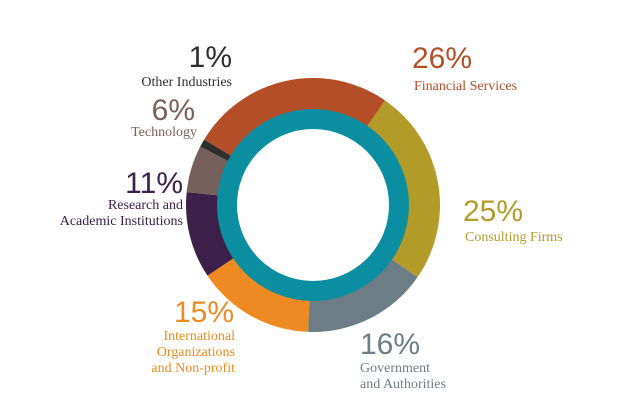 This screenshot has width=641, height=400. What do you see at coordinates (154, 183) in the screenshot?
I see `value-label: 11%` at bounding box center [154, 183].